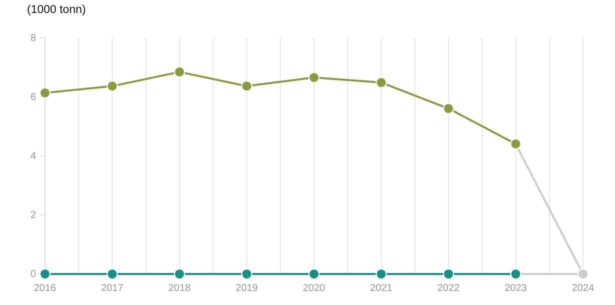  I want to click on x-tick-label: 2022, so click(448, 288).